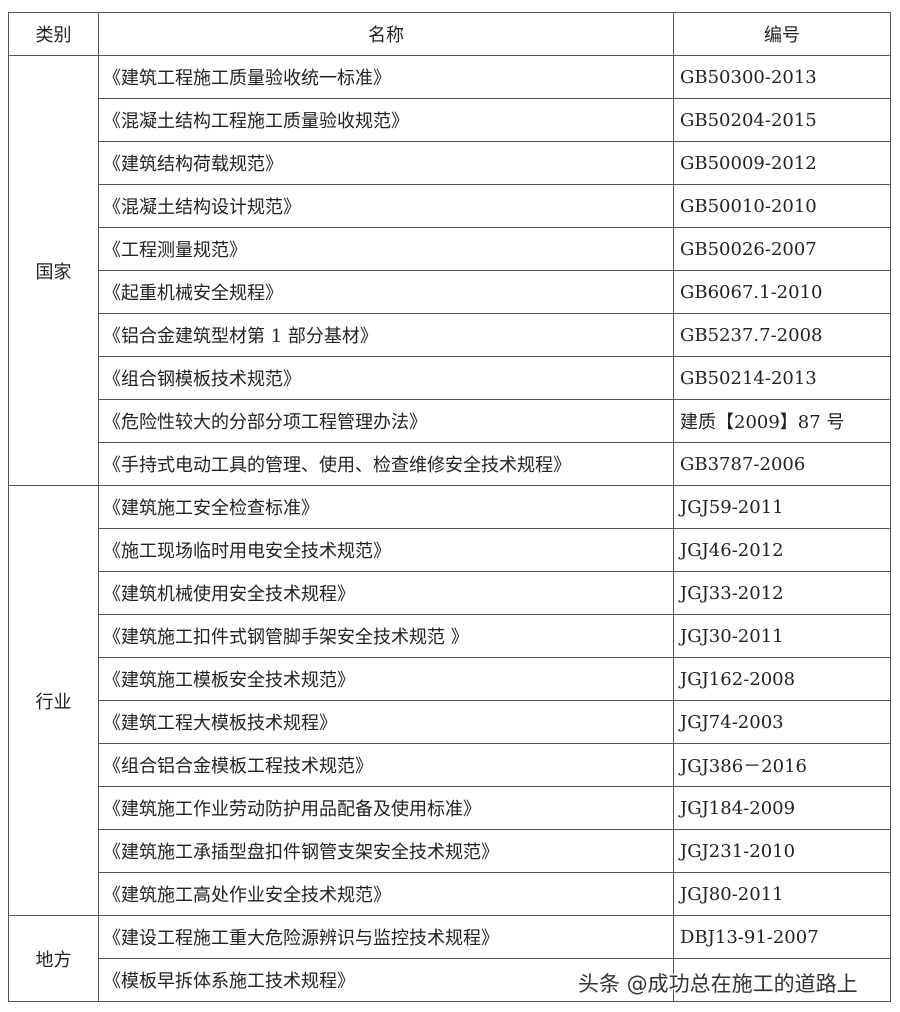  I want to click on code-cell, so click(782, 980).